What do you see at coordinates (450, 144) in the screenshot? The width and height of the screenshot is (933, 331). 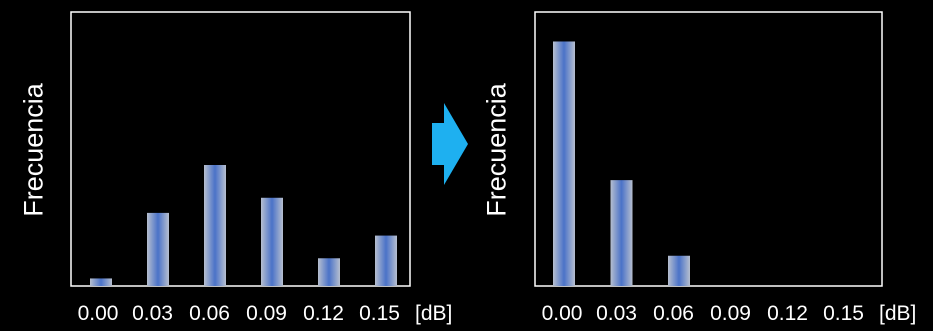 I see `right-arrow-icon` at bounding box center [450, 144].